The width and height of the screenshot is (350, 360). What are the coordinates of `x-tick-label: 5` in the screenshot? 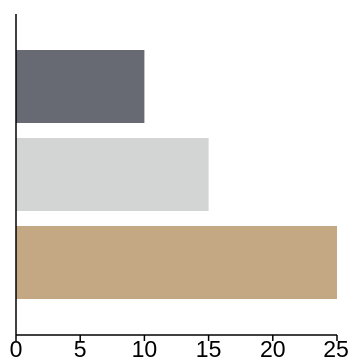 It's located at (80, 348).